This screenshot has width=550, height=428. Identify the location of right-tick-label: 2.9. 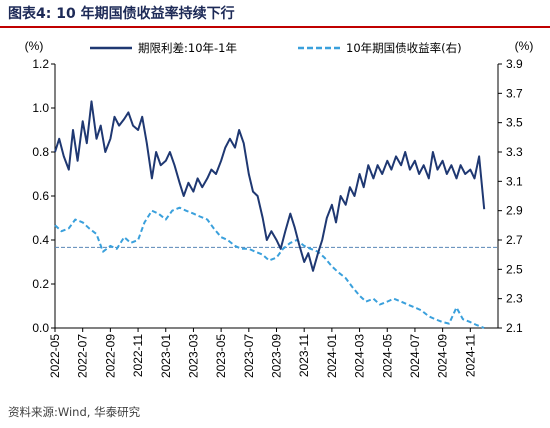
(514, 211).